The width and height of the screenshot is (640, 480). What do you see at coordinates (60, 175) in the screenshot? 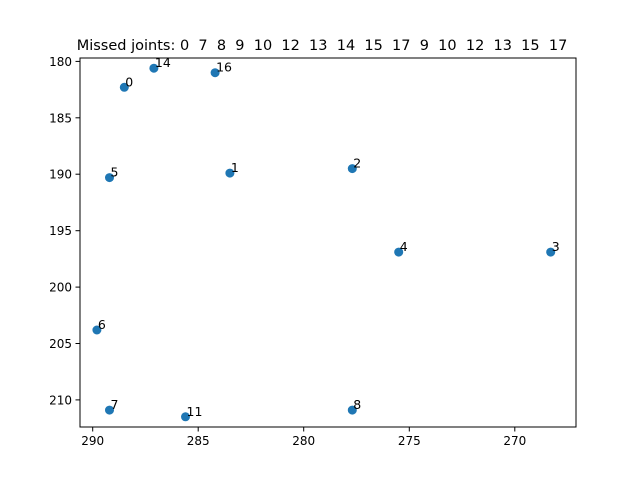
I see `y-tick-label-190: 190` at bounding box center [60, 175].